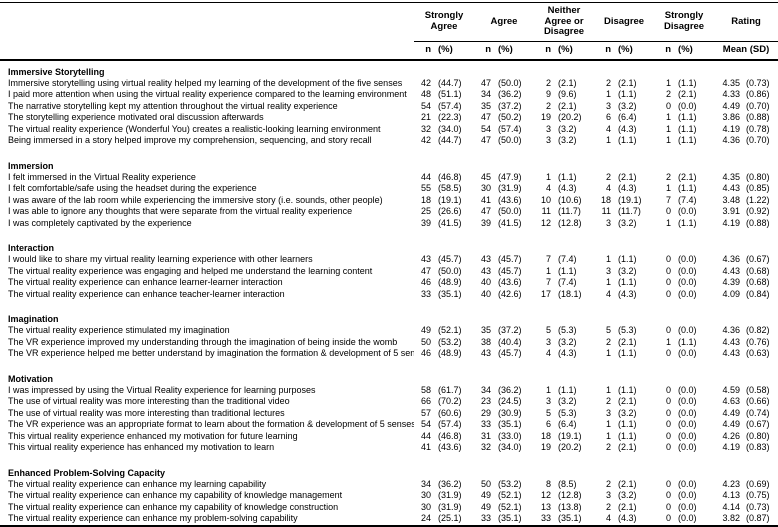 The height and width of the screenshot is (527, 778). What do you see at coordinates (510, 495) in the screenshot?
I see `agree-pct: (52.1)` at bounding box center [510, 495].